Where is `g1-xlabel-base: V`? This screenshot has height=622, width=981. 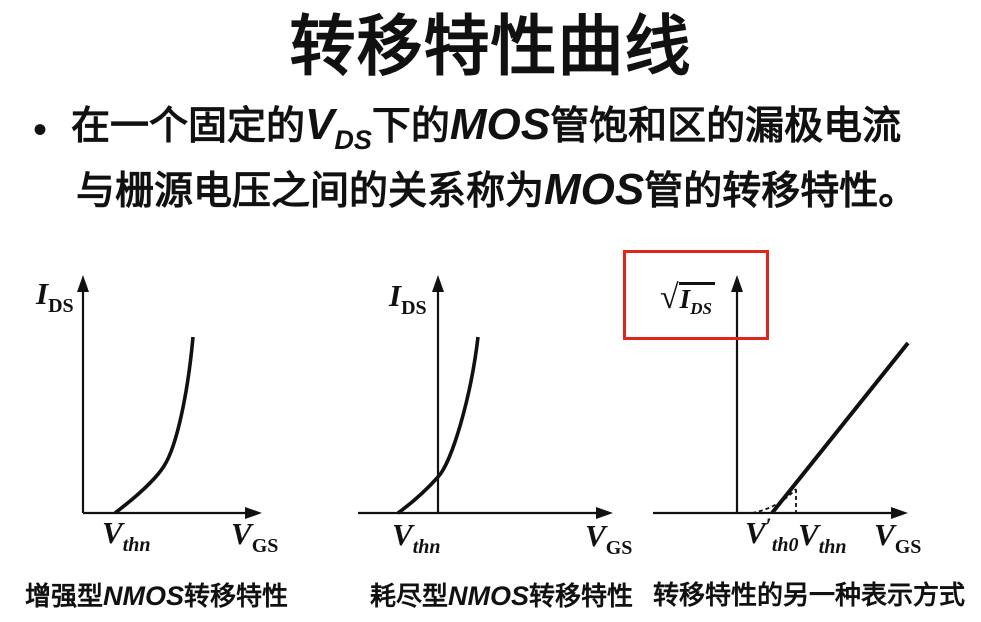 g1-xlabel-base: V is located at coordinates (241, 533).